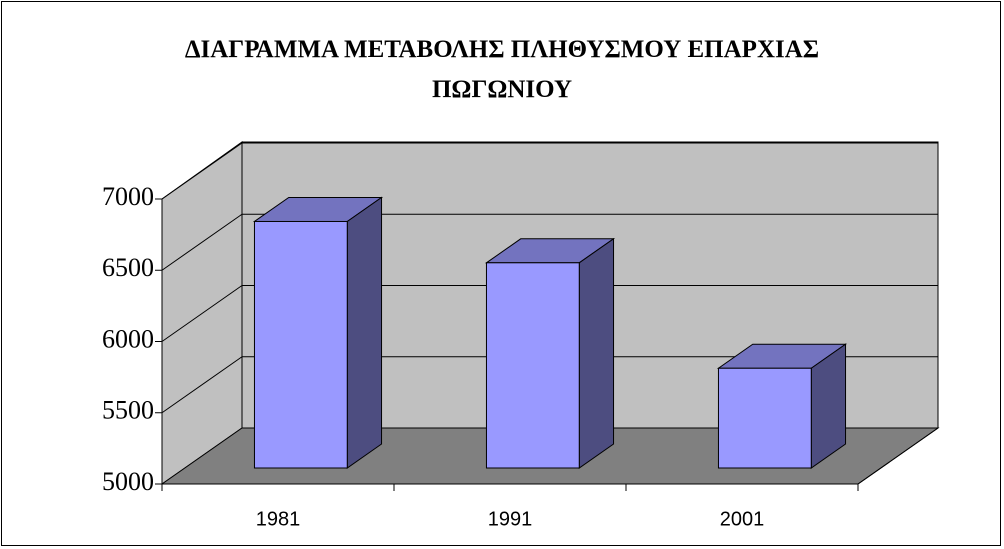 Image resolution: width=1004 pixels, height=549 pixels. What do you see at coordinates (278, 519) in the screenshot?
I see `x-tick-label: 1981` at bounding box center [278, 519].